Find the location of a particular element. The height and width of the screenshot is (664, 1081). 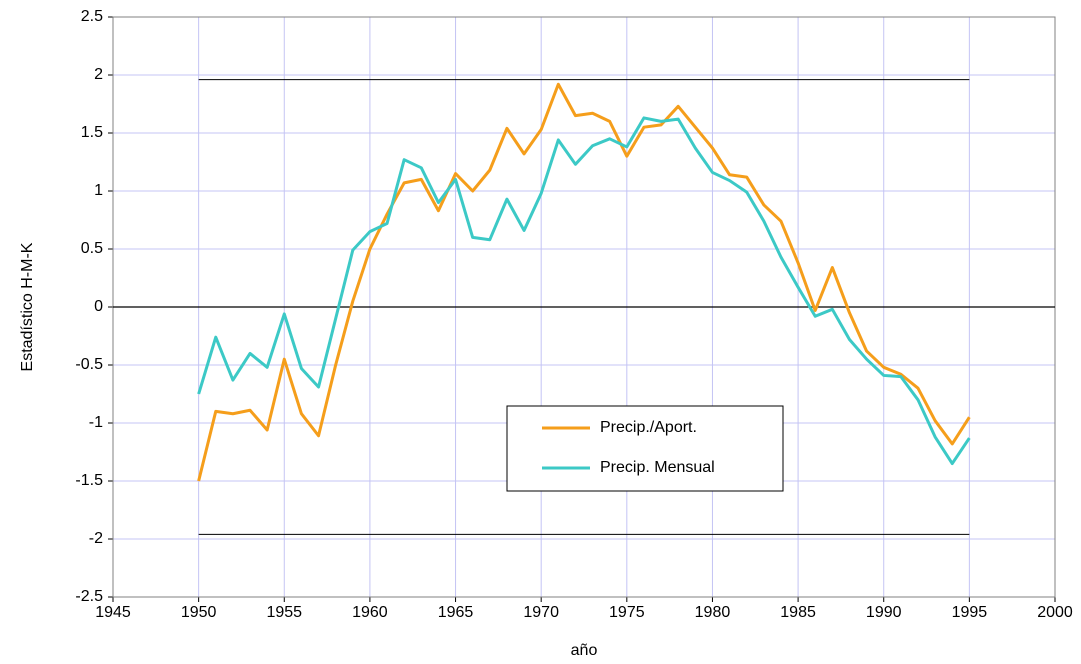

x-tick-label: 1980 is located at coordinates (713, 612).